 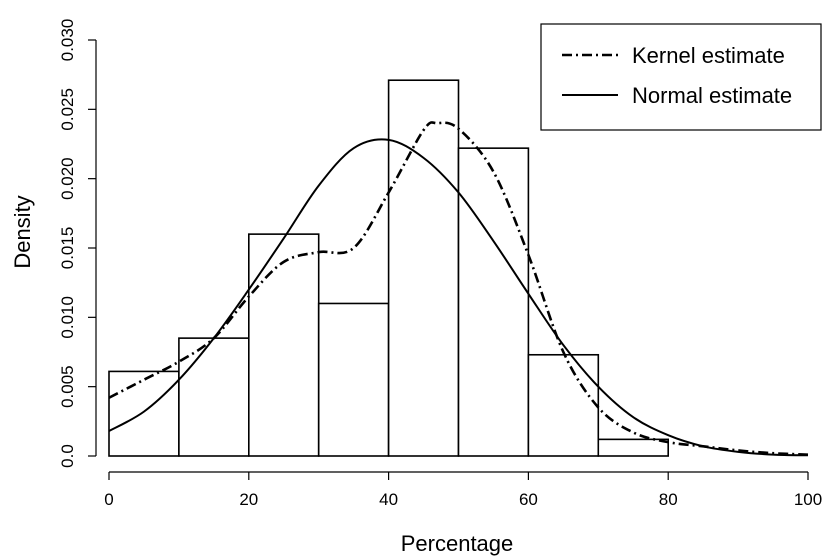 What do you see at coordinates (708, 55) in the screenshot?
I see `legend-label-kernel: Kernel estimate` at bounding box center [708, 55].